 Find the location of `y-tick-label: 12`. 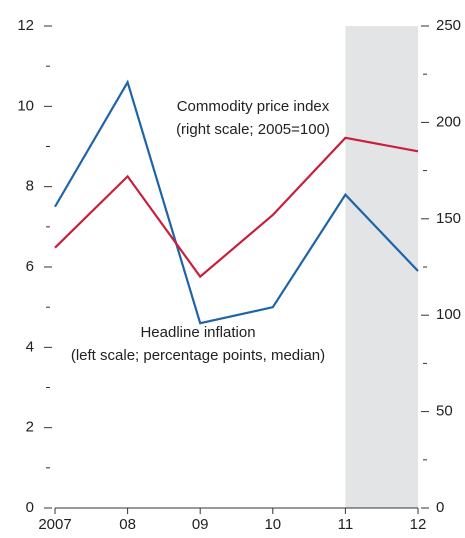

y-tick-label: 12 is located at coordinates (25, 25).